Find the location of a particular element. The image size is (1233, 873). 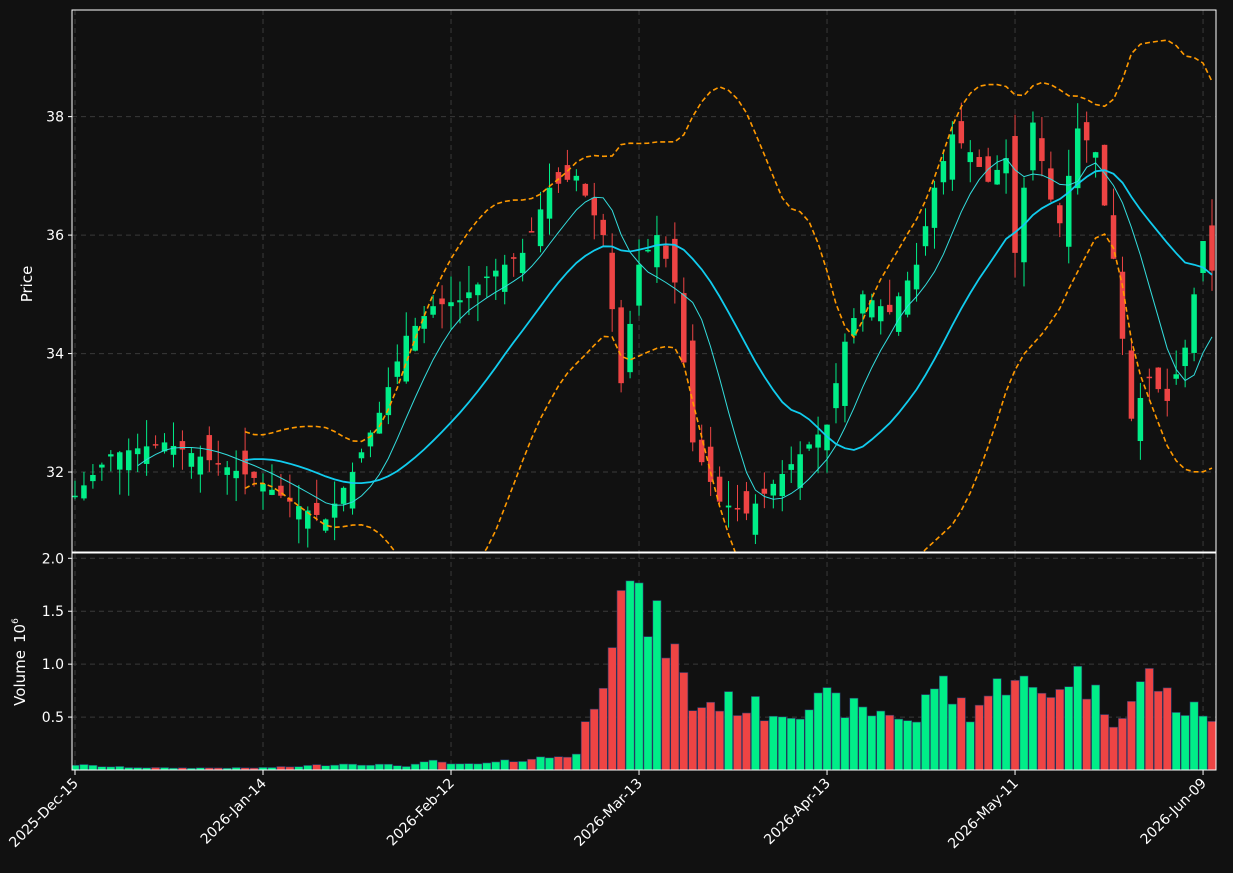

volume-tick-label: 0.5 is located at coordinates (53, 718).